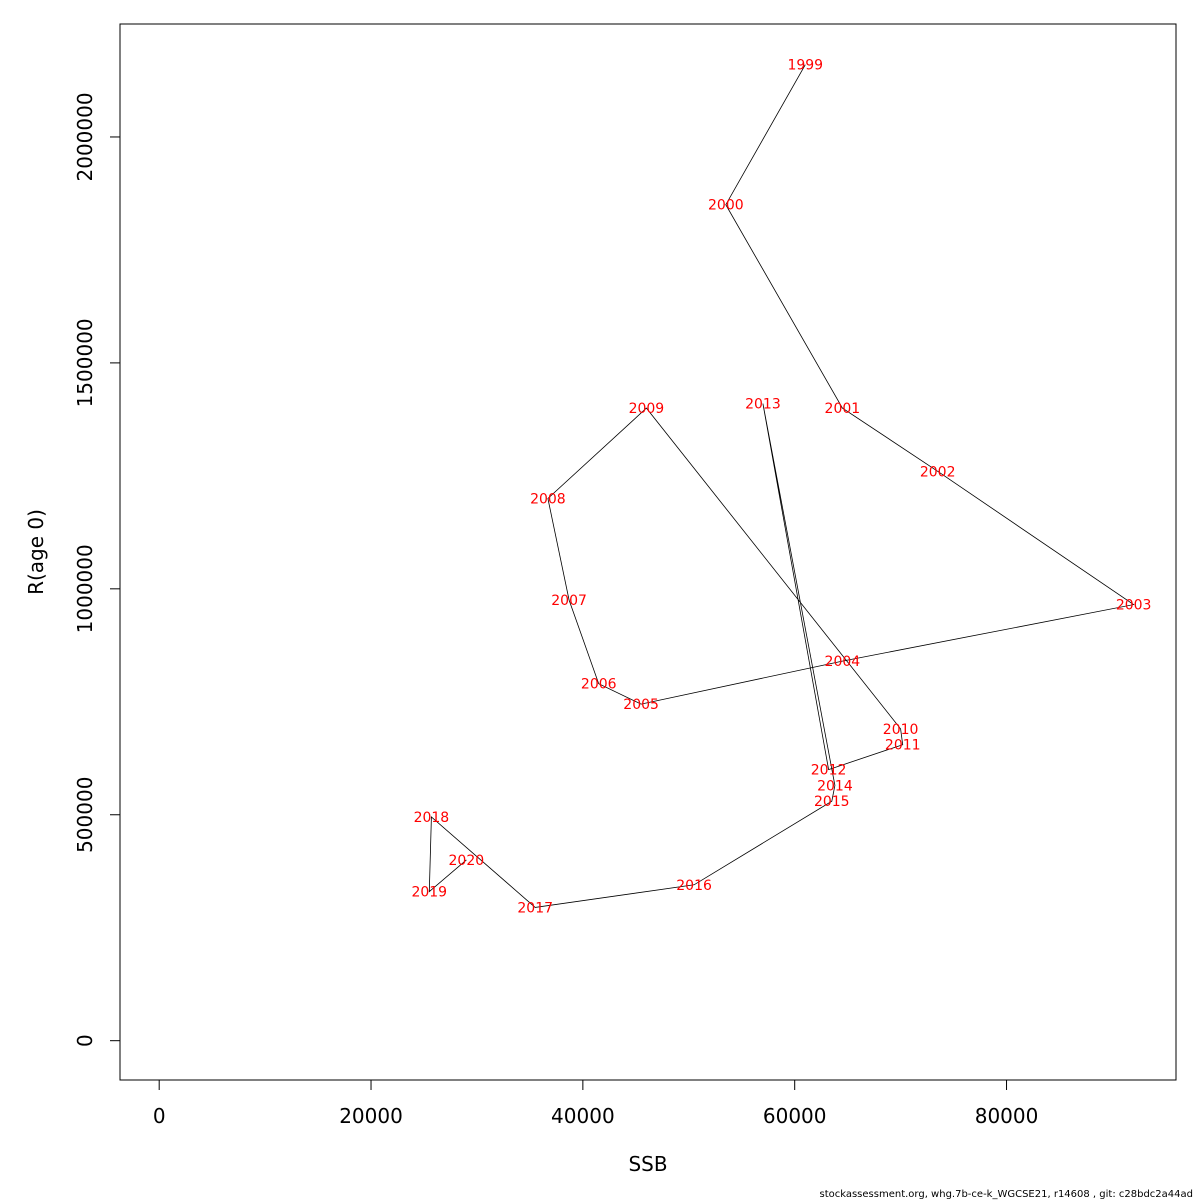 This screenshot has width=1200, height=1200. What do you see at coordinates (36, 552) in the screenshot?
I see `y-axis-title: R(age 0)` at bounding box center [36, 552].